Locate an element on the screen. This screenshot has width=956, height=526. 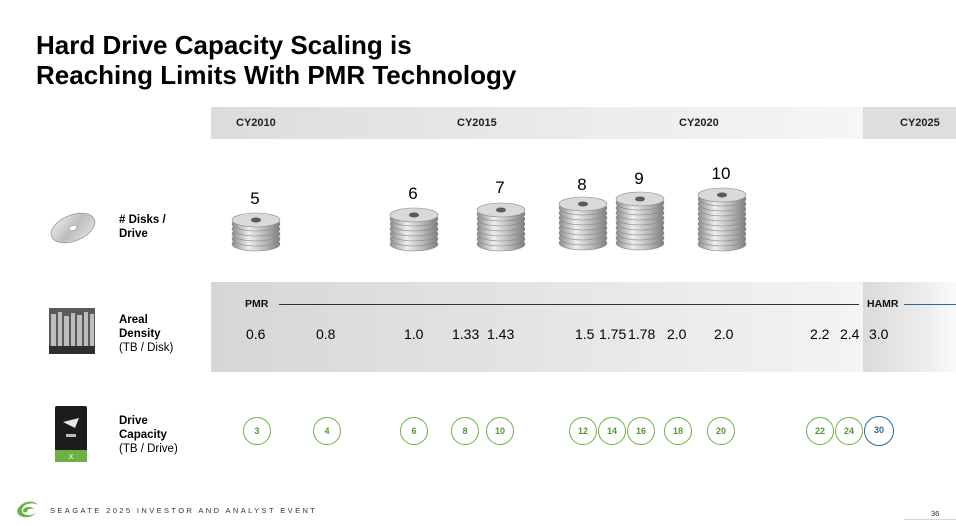
disk-platter-icon is located at coordinates (73, 230).